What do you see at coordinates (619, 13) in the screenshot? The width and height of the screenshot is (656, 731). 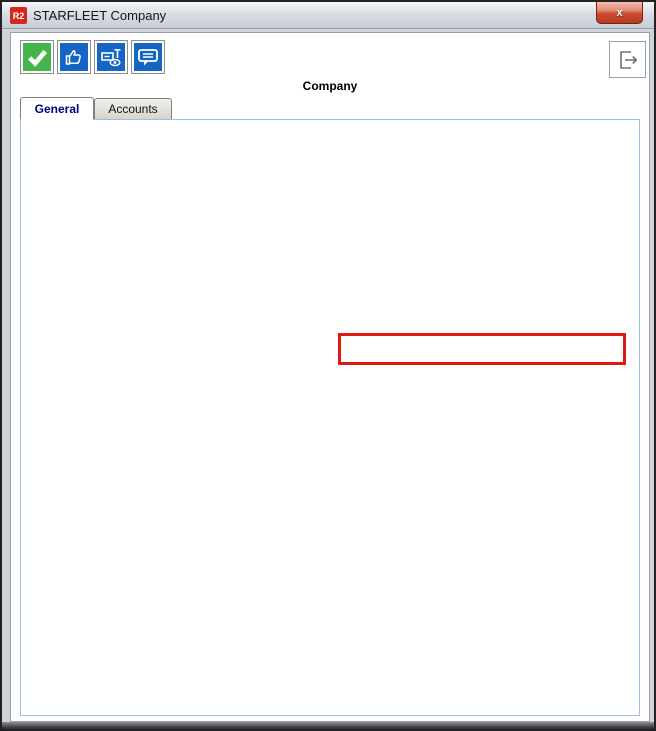 I see `close-button: x` at bounding box center [619, 13].